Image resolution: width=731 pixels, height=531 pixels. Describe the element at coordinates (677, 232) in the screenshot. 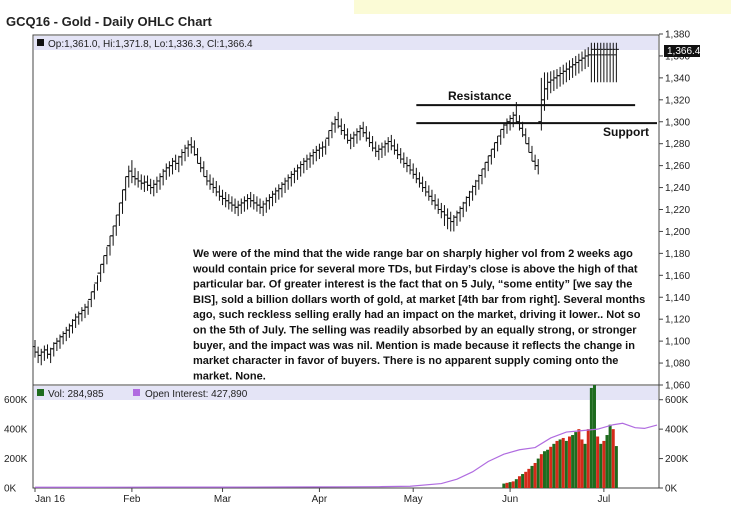

I see `price-tick-label: 1,200` at that location.